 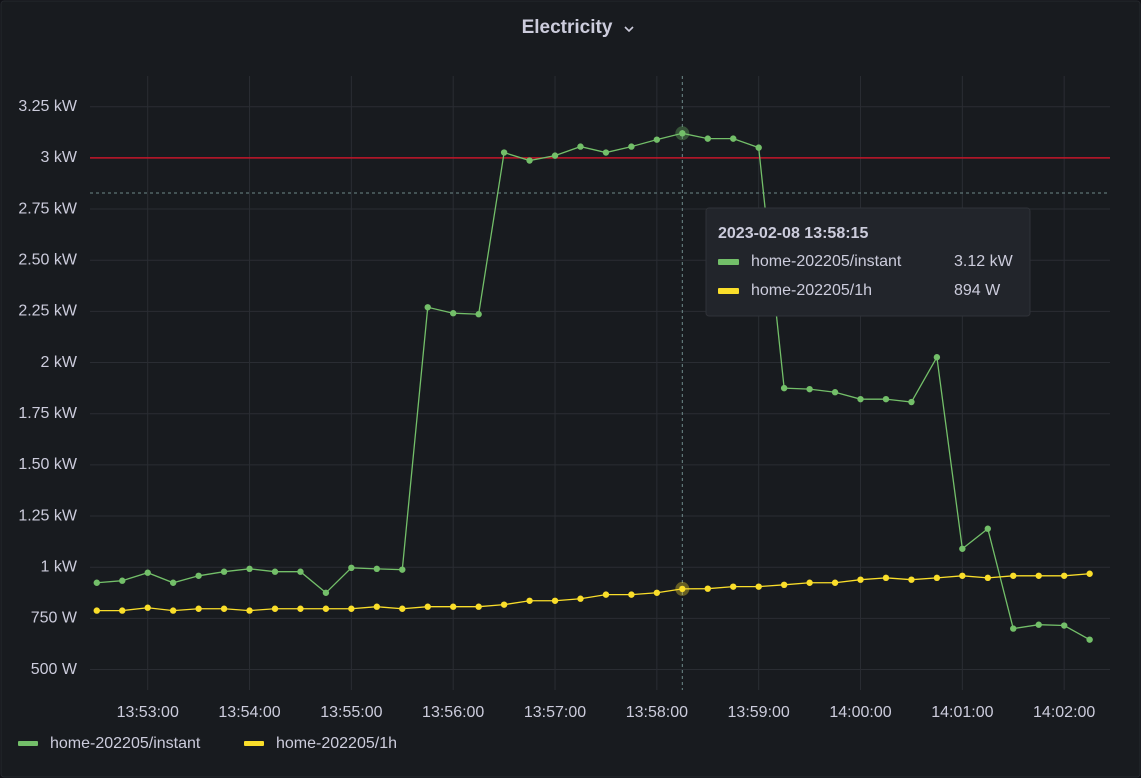 What do you see at coordinates (249, 712) in the screenshot?
I see `x-tick-label: 13:54:00` at bounding box center [249, 712].